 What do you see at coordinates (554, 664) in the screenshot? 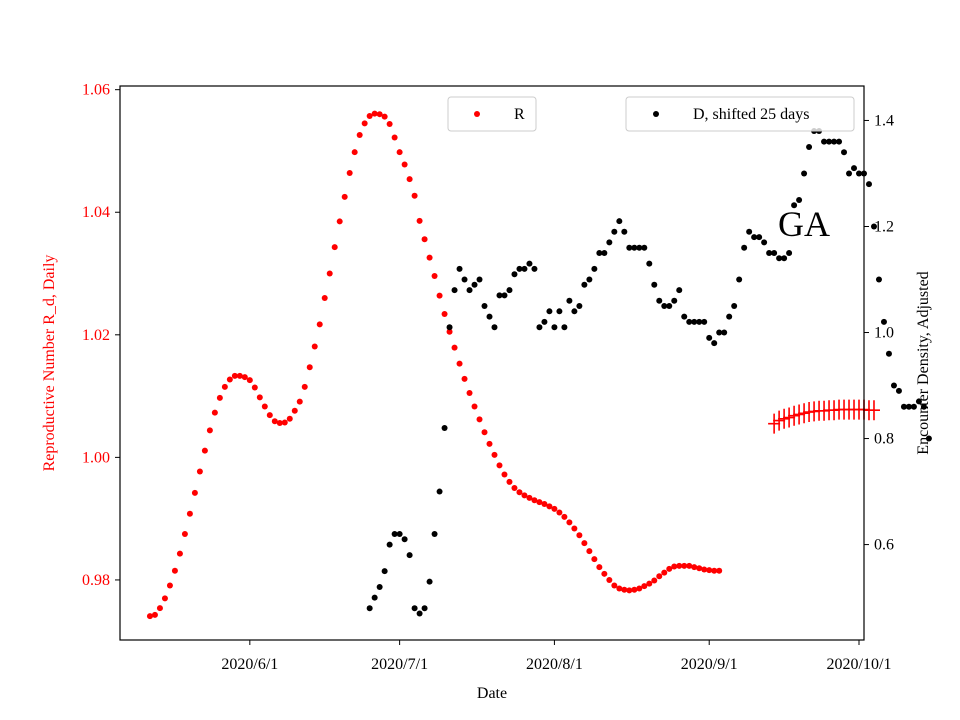
I see `x-tick-label: 2020/8/1` at bounding box center [554, 664].